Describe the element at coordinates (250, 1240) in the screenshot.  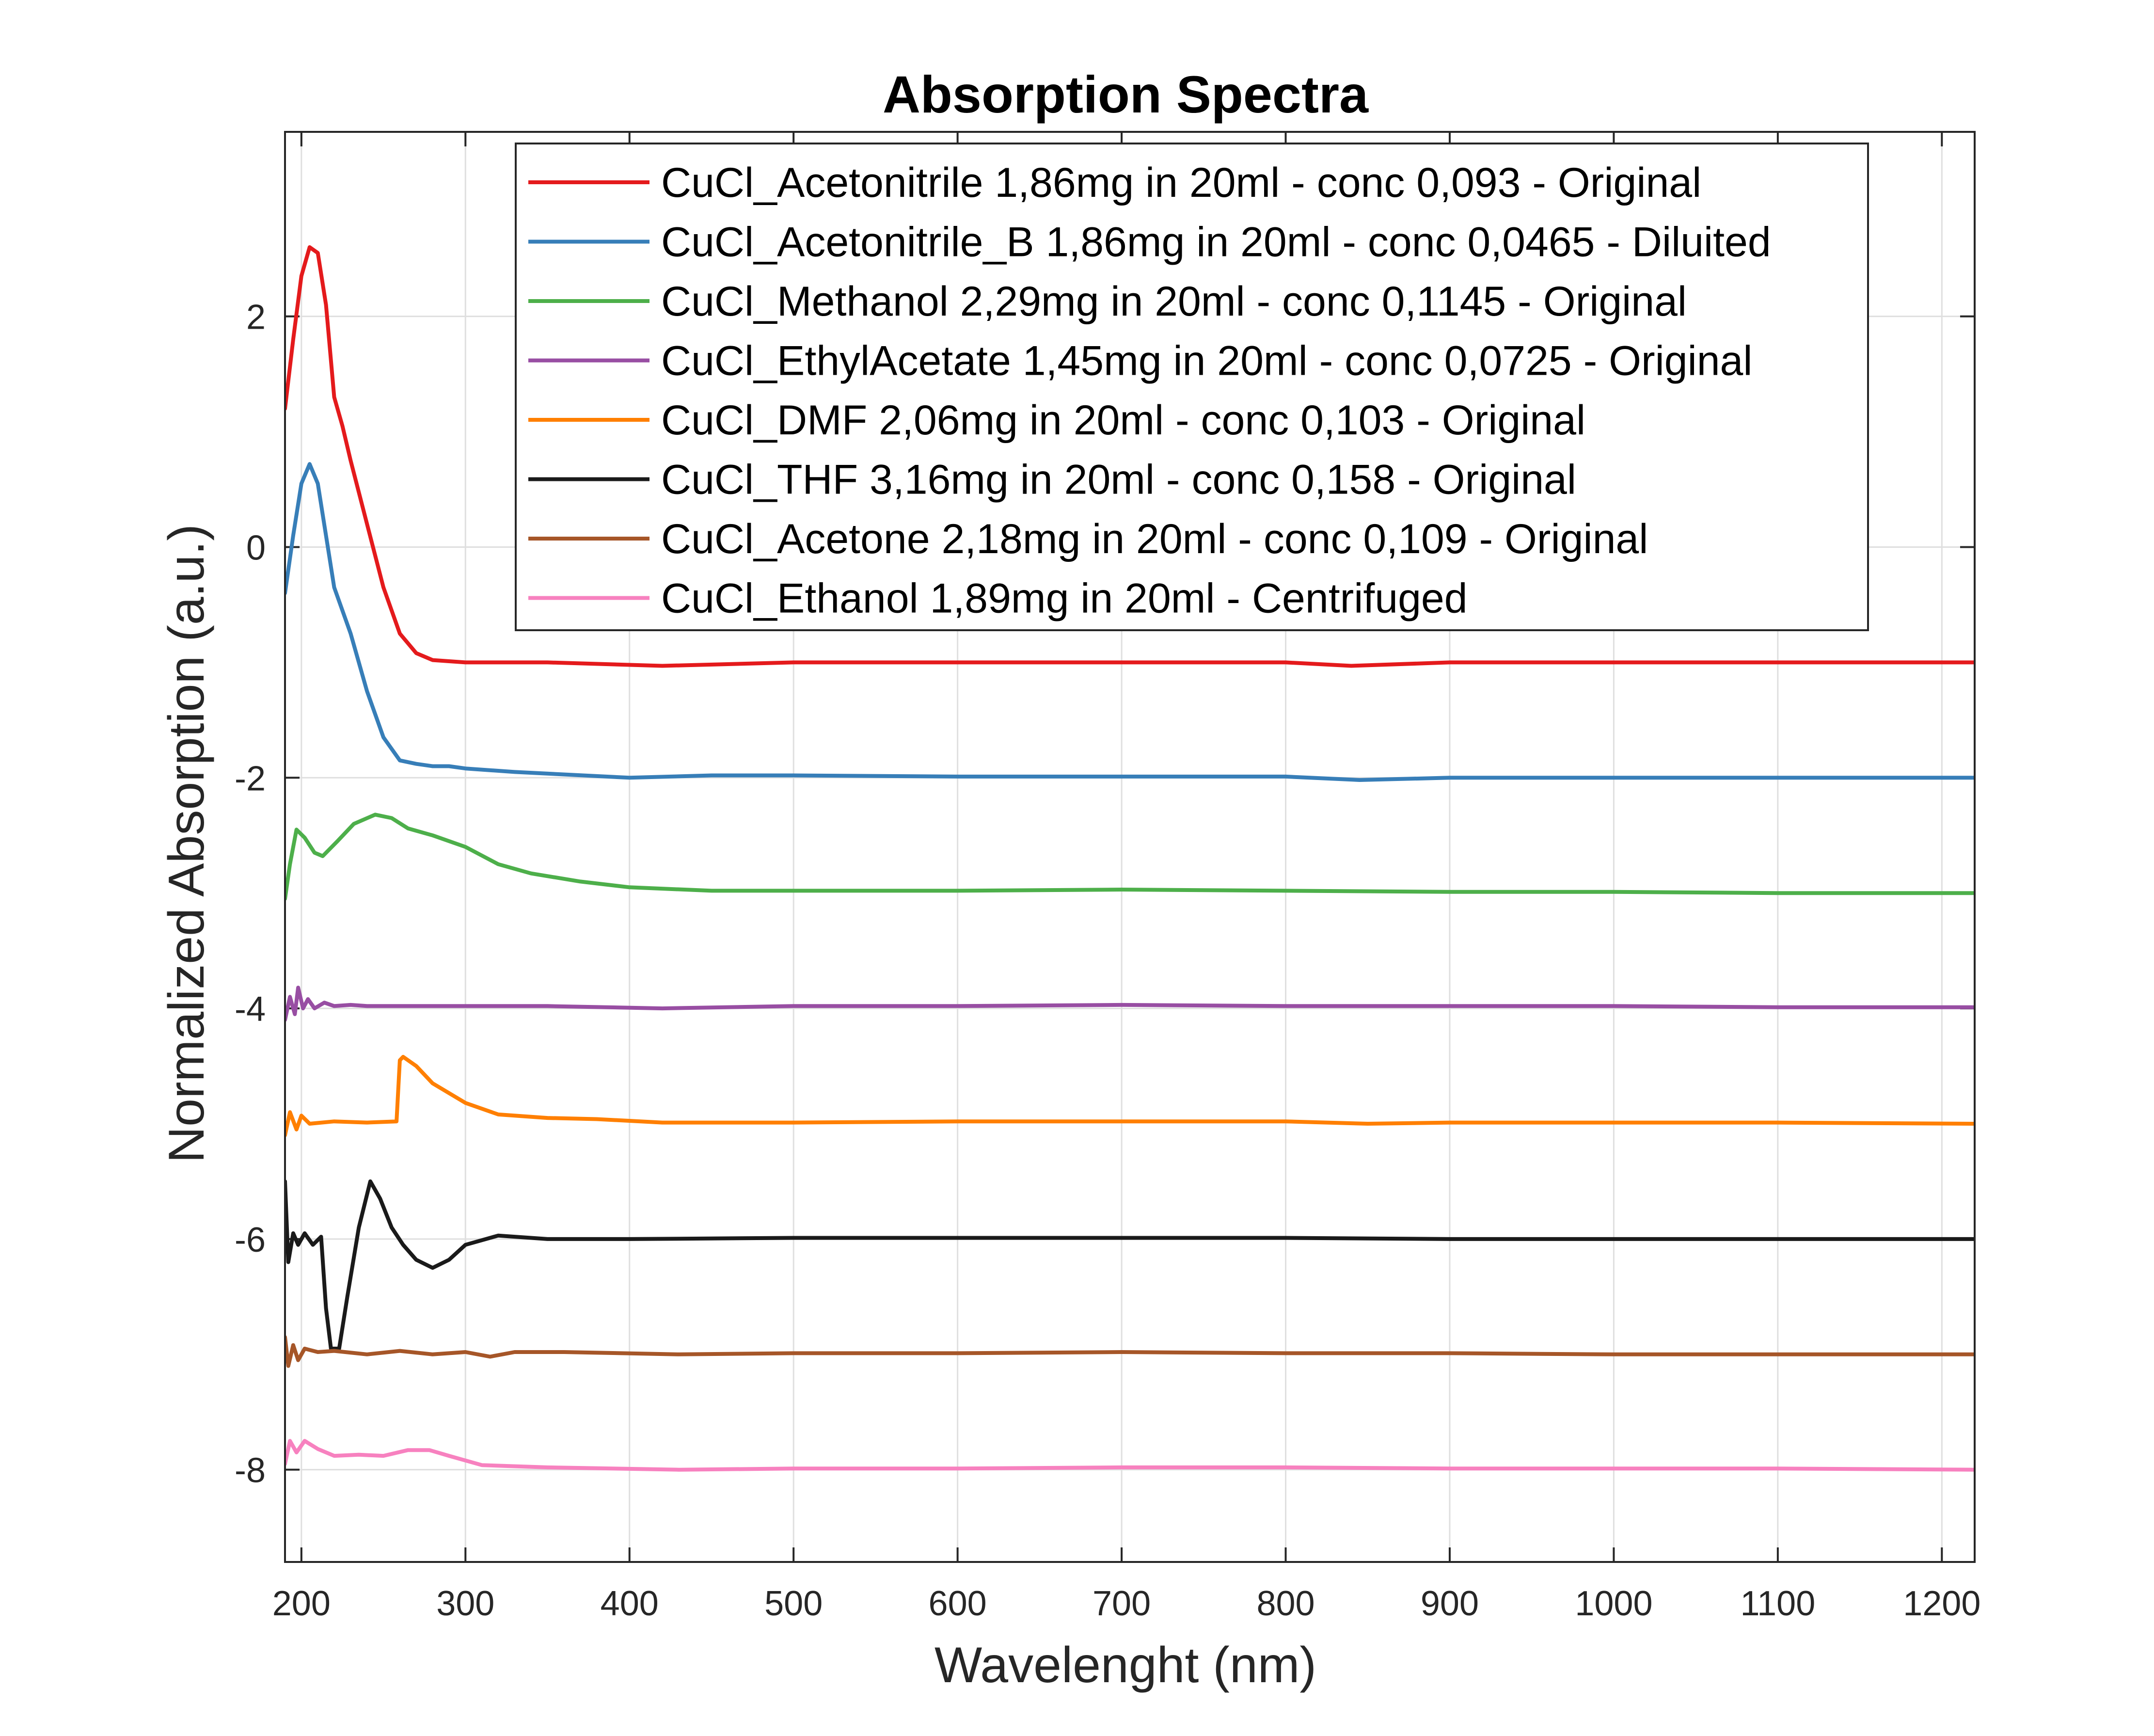
I see `y-tick-label: -6` at that location.